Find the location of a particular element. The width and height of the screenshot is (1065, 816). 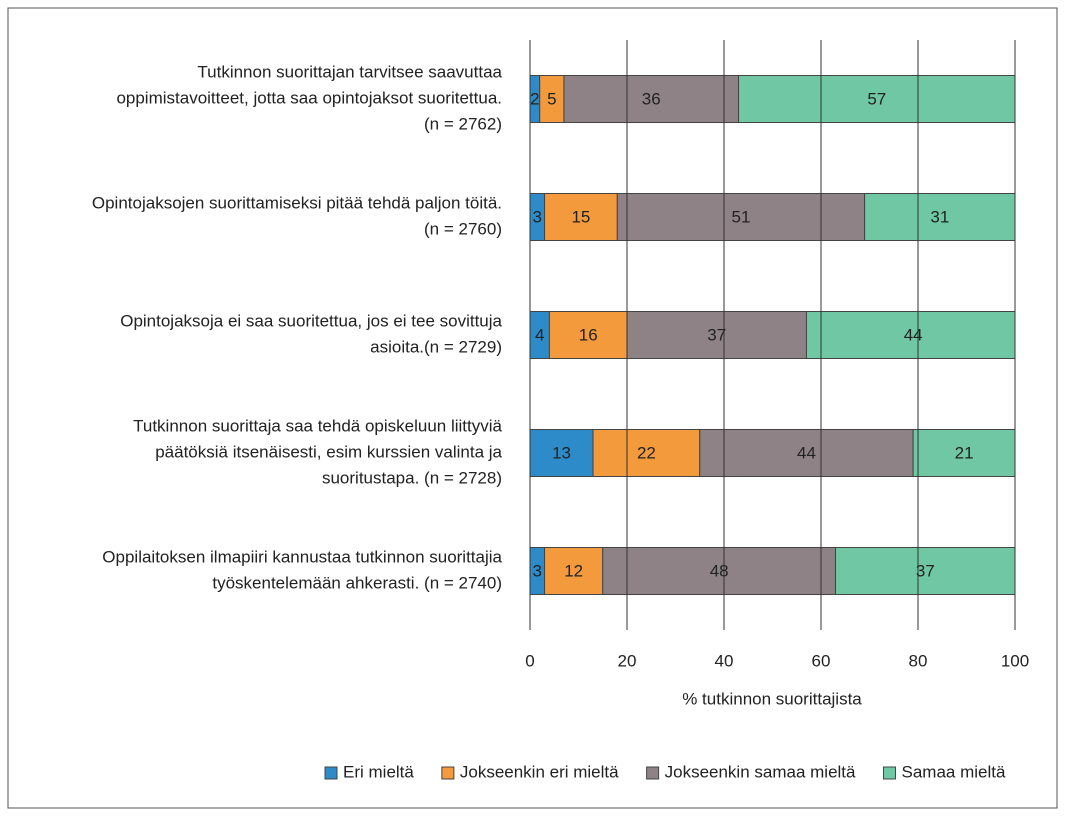

category-label: (n = 2762) is located at coordinates (463, 123).